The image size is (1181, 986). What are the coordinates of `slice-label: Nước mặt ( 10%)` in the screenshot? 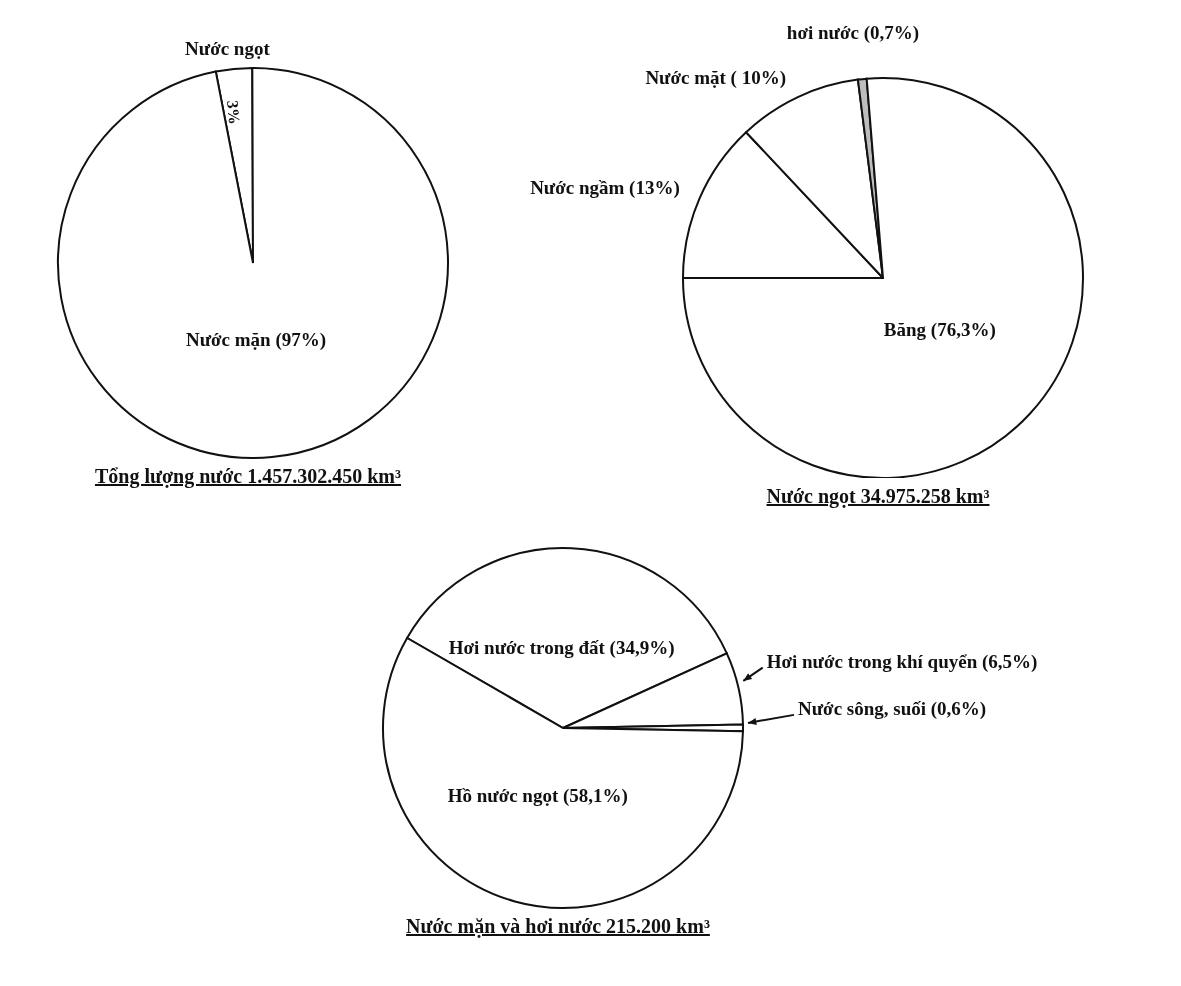 It's located at (716, 78).